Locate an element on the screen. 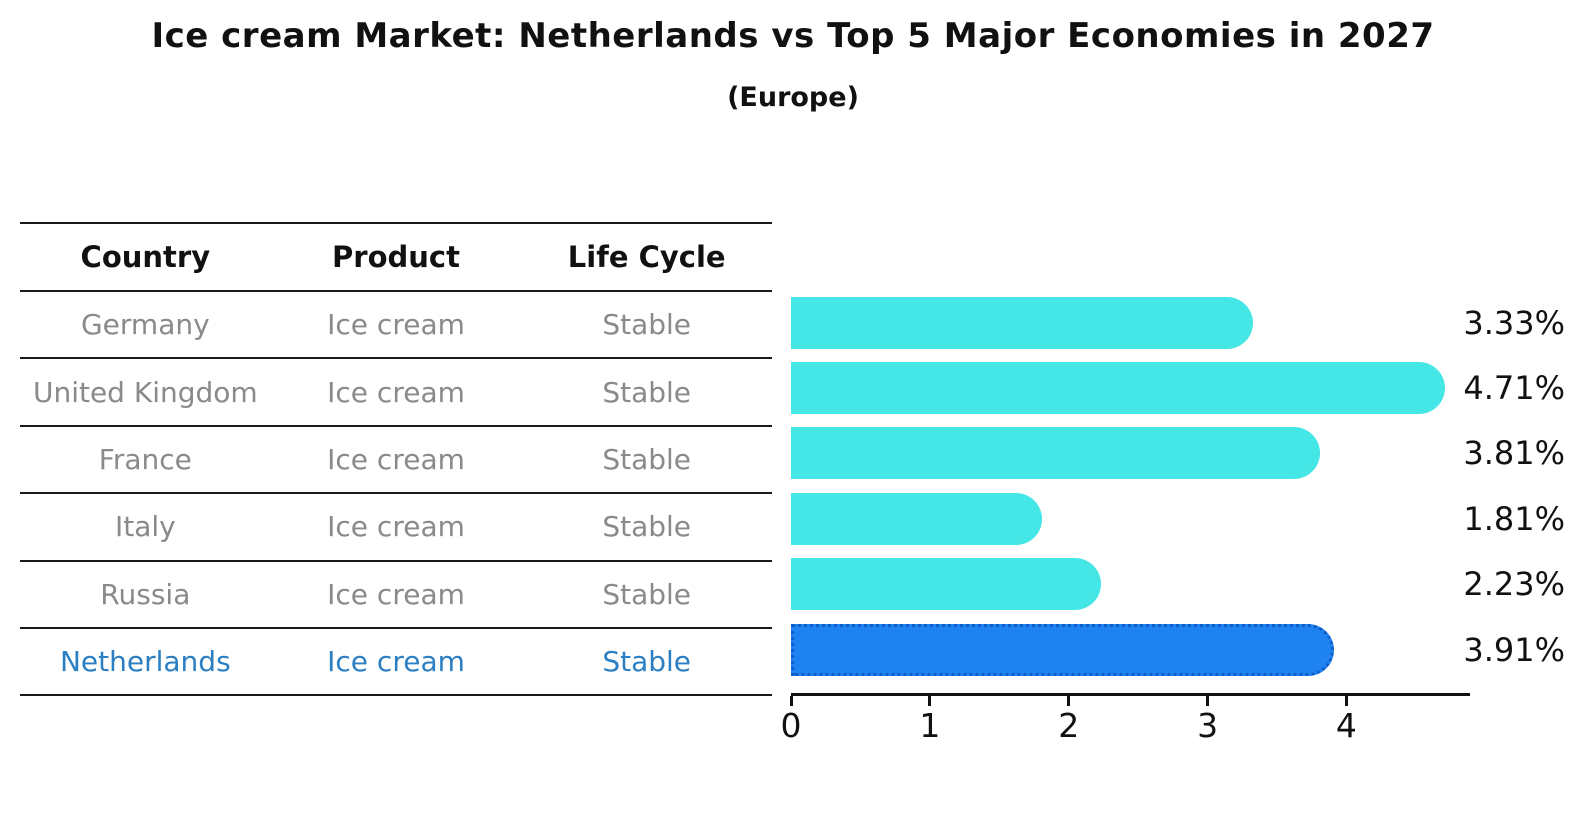 The image size is (1586, 823). bar-germany is located at coordinates (1022, 322).